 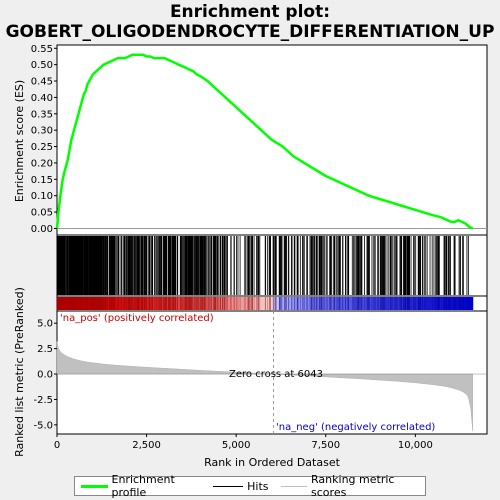 What do you see at coordinates (42, 180) in the screenshot?
I see `es-ytick-label: 0.15` at bounding box center [42, 180].